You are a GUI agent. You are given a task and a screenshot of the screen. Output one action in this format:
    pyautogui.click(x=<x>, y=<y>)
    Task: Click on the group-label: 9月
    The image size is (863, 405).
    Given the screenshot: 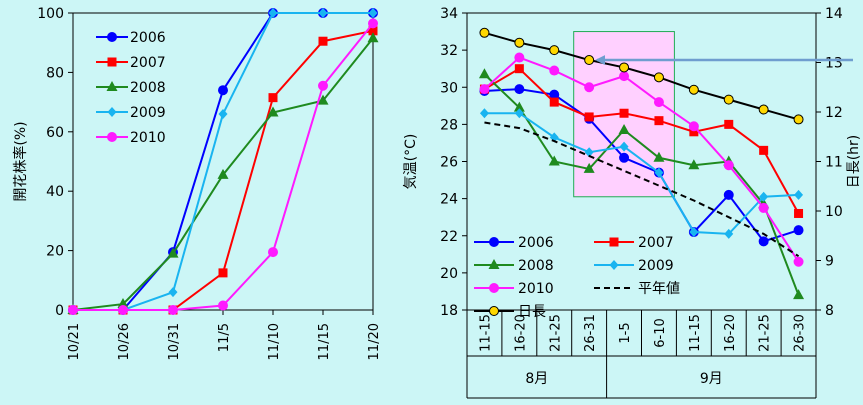 What is the action you would take?
    pyautogui.click(x=711, y=379)
    